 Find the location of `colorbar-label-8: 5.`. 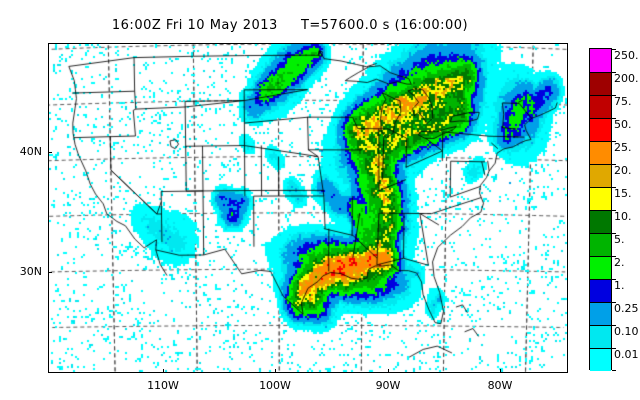

colorbar-label-8: 5. is located at coordinates (619, 239).